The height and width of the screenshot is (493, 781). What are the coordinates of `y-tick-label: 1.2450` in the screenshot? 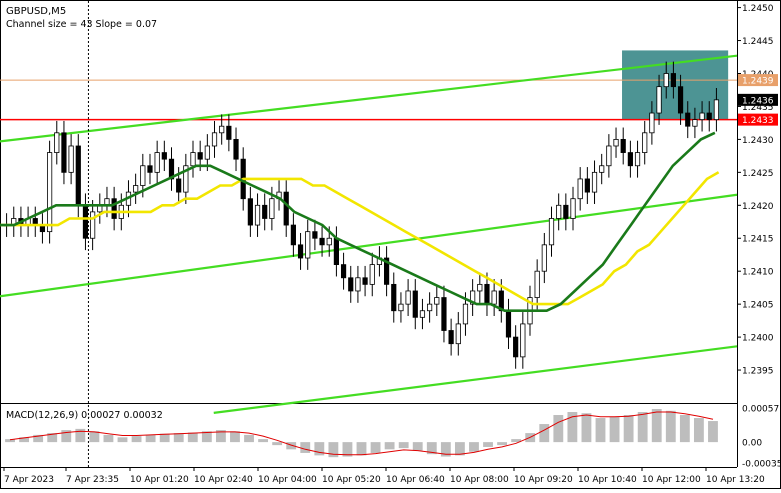 It's located at (758, 9).